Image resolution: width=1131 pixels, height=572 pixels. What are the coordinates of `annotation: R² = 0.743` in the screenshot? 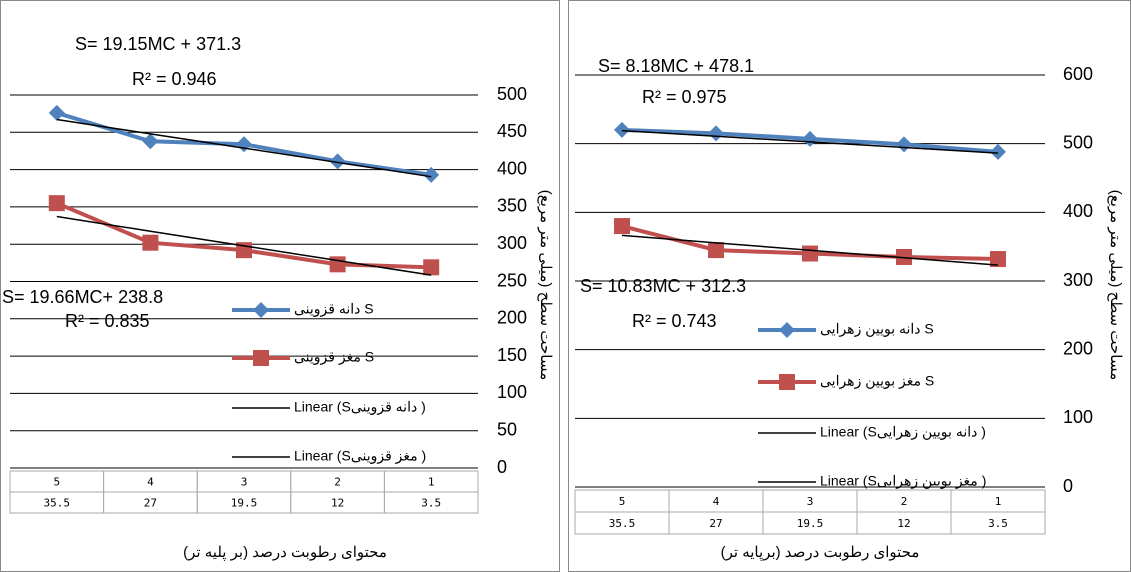 It's located at (674, 321).